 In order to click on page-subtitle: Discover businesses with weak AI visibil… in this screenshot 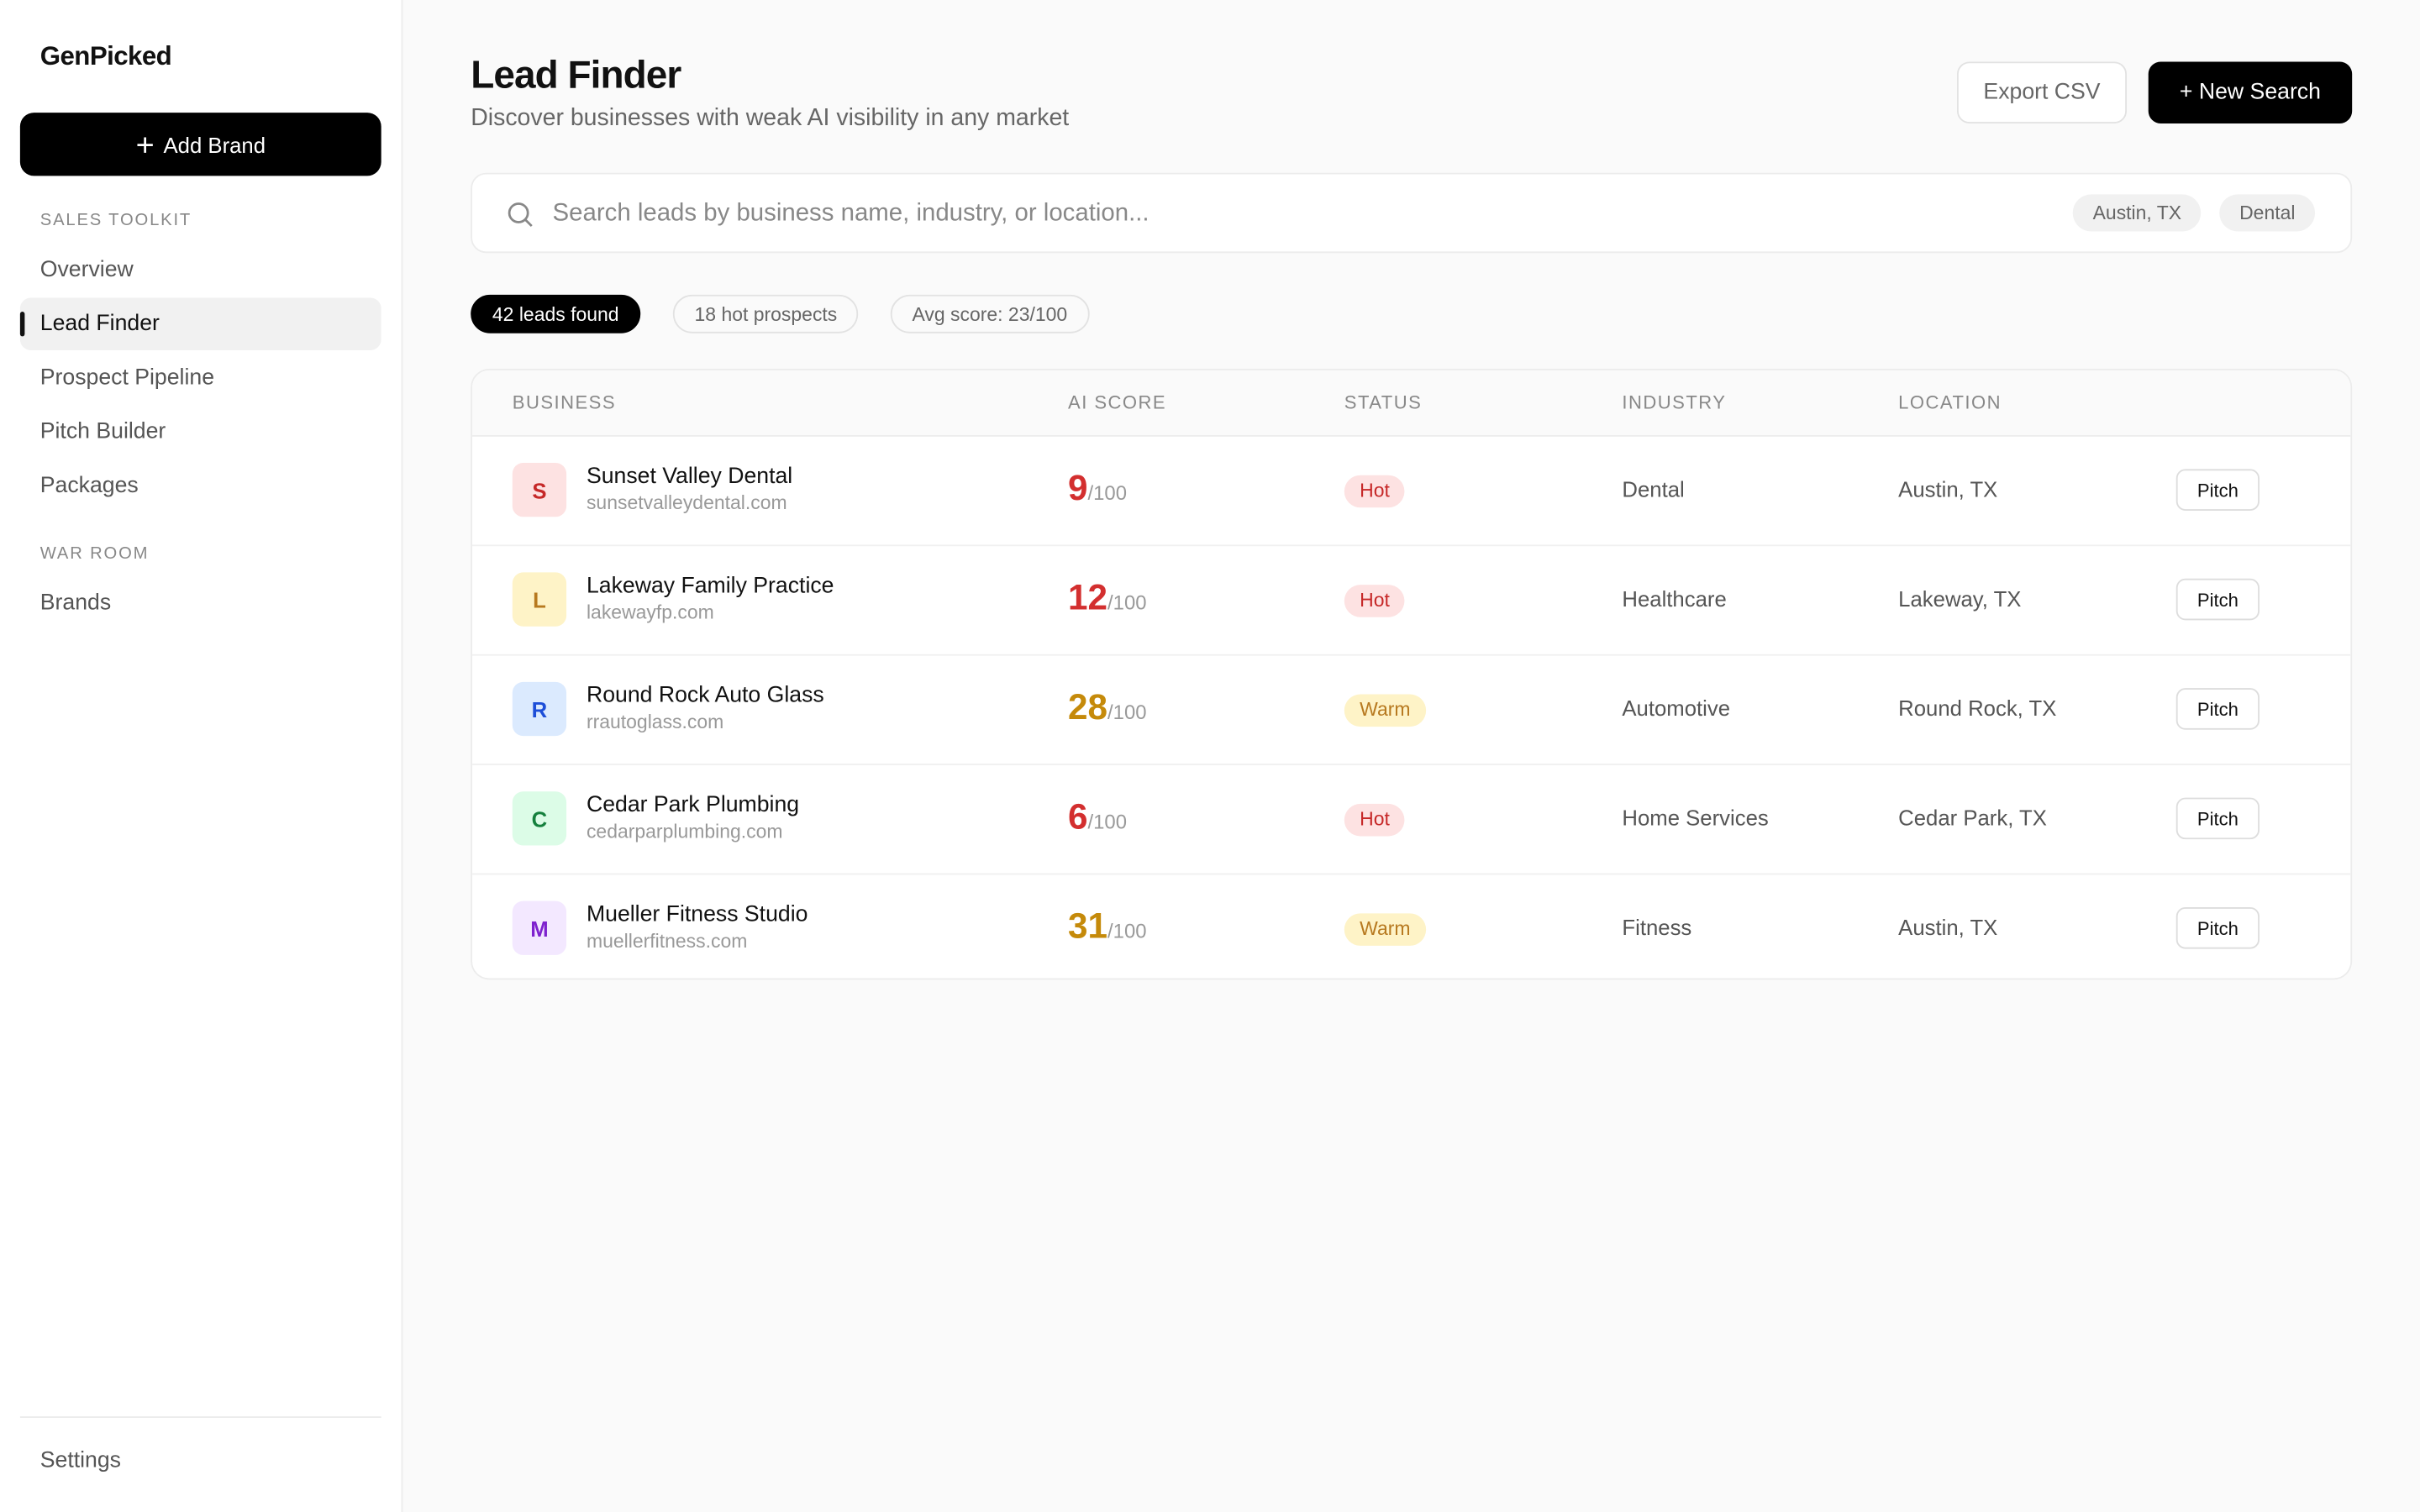, I will do `click(770, 118)`.